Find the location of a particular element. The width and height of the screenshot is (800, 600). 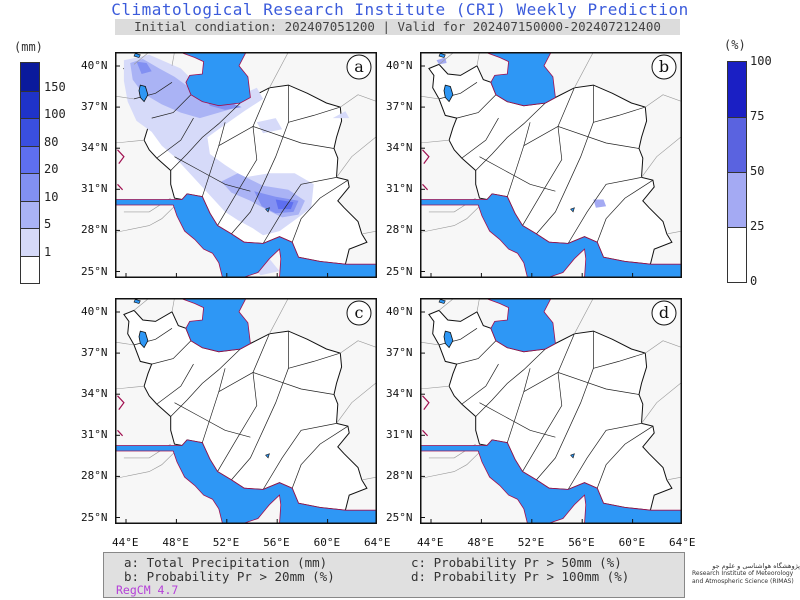

precip-colorbar-label: 1 is located at coordinates (48, 251).